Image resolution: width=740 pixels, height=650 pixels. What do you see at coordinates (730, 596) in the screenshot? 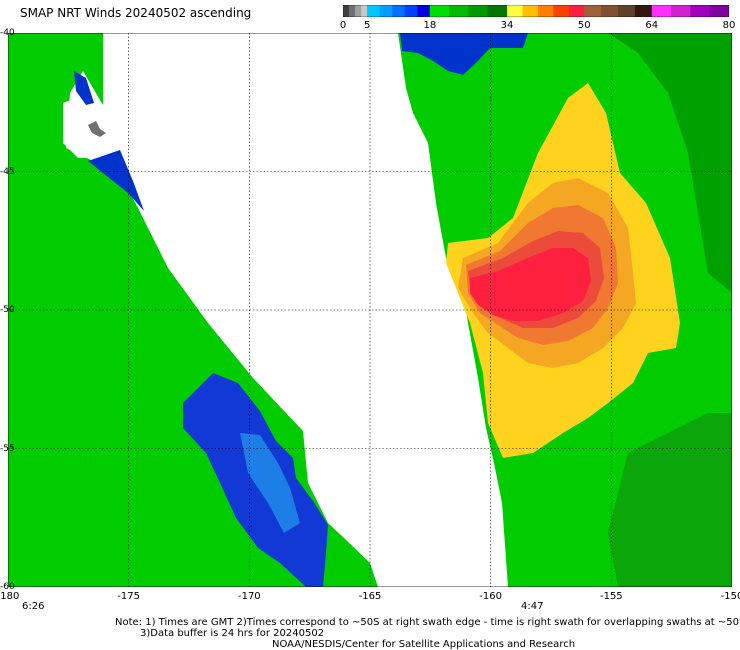
I see `longitude-tick-label: -150` at bounding box center [730, 596].